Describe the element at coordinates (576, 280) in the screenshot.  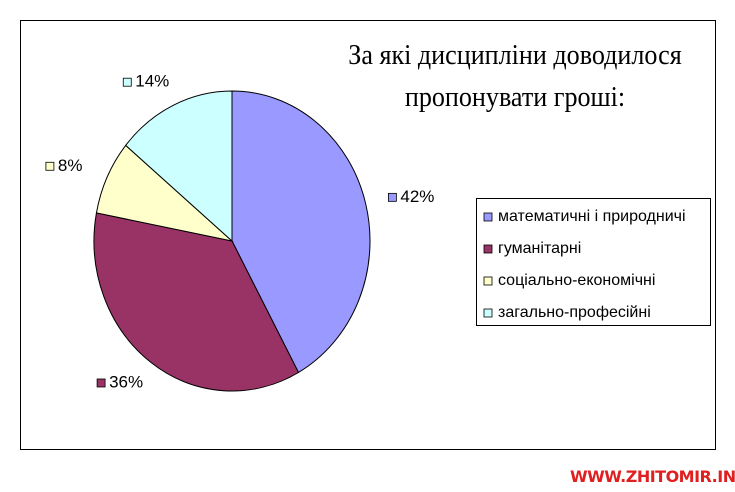
I see `legend-label: соціально-економічні` at that location.